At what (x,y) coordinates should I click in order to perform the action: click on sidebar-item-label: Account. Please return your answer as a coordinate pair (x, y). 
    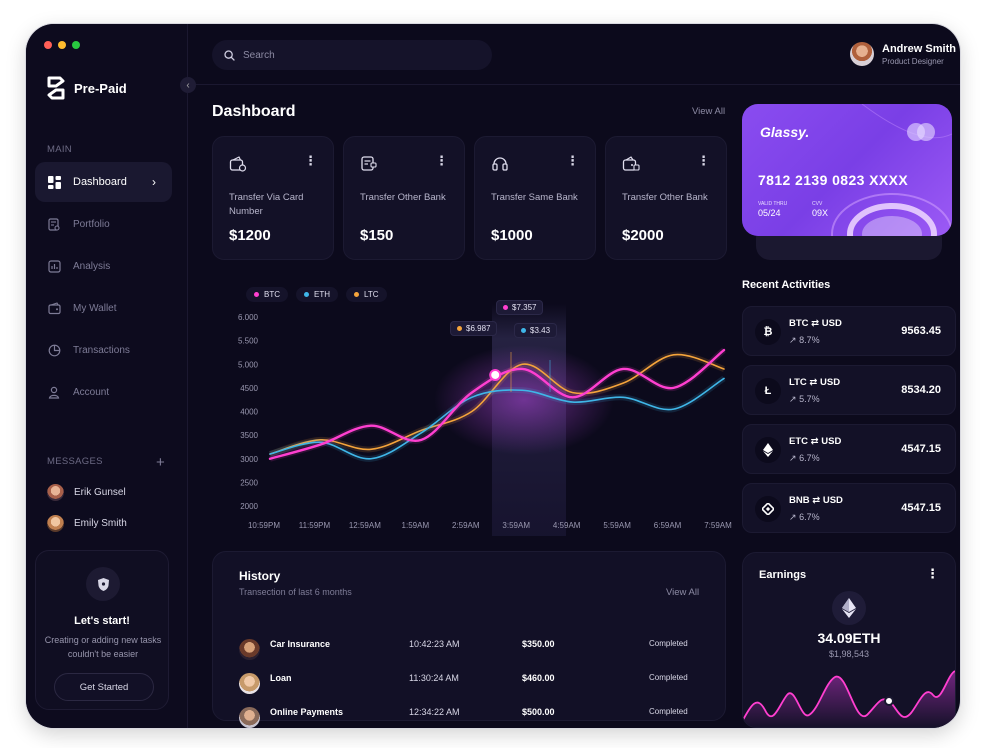
    Looking at the image, I should click on (91, 392).